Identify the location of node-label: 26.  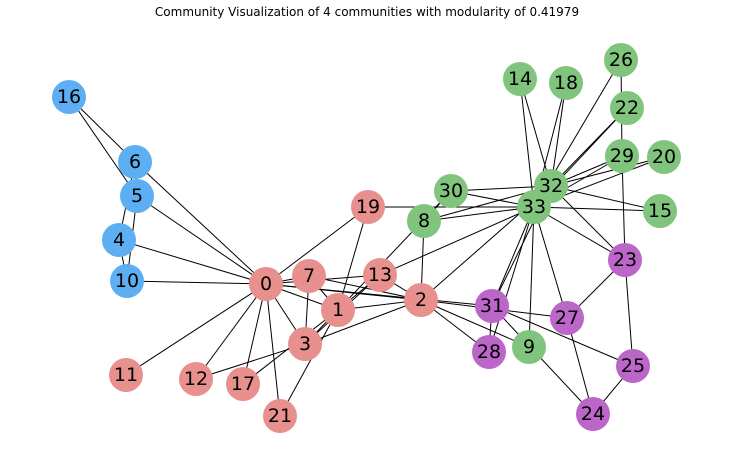
(621, 60).